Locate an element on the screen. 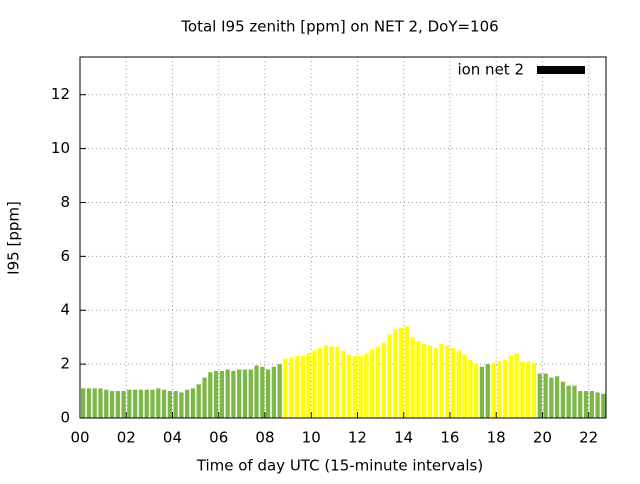 The height and width of the screenshot is (484, 640). y-tick-label: 0 is located at coordinates (65, 418).